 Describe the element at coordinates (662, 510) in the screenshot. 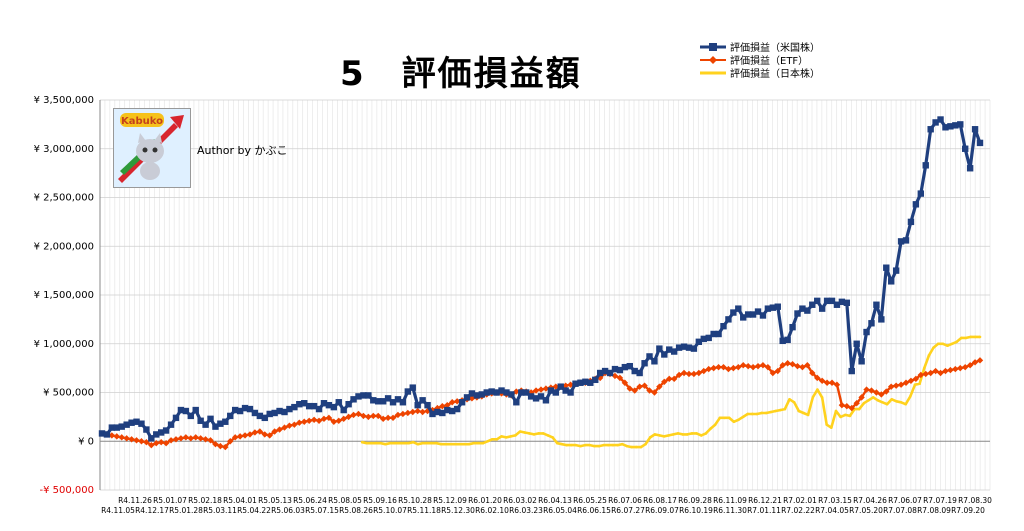

I see `x-tick-label: R6.09.07` at that location.